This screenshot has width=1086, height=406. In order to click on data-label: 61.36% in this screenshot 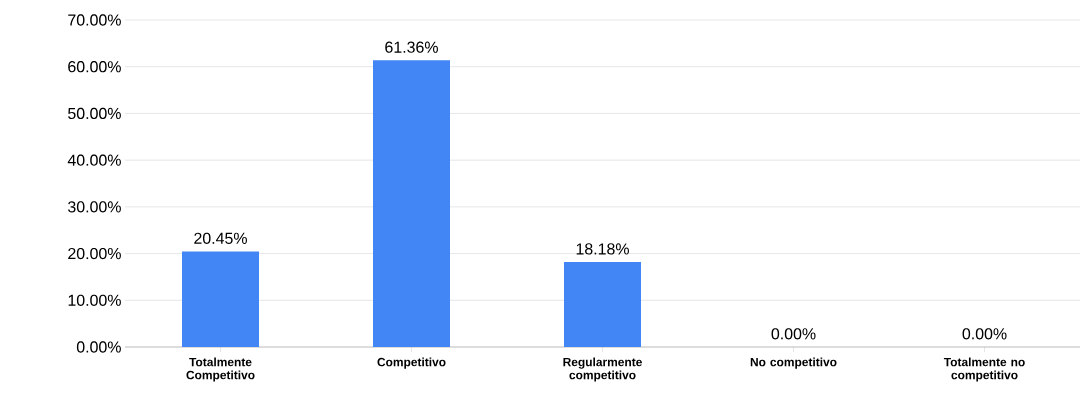, I will do `click(411, 47)`.